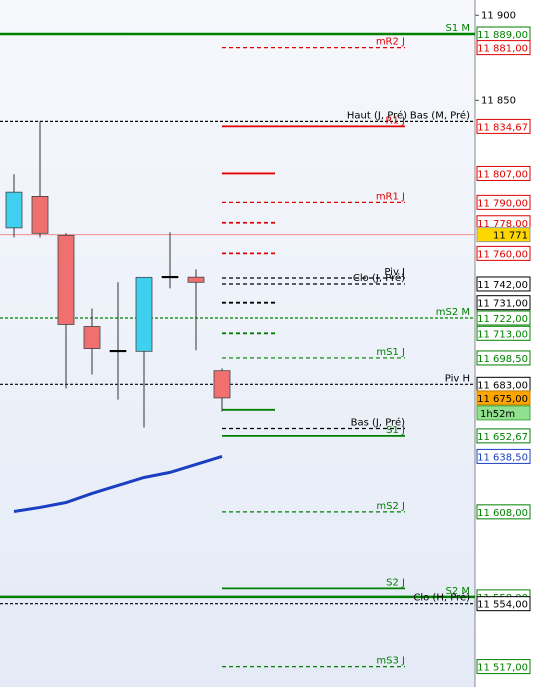 This screenshot has height=687, width=533. Describe the element at coordinates (390, 42) in the screenshot. I see `level-label: mR2 J` at that location.